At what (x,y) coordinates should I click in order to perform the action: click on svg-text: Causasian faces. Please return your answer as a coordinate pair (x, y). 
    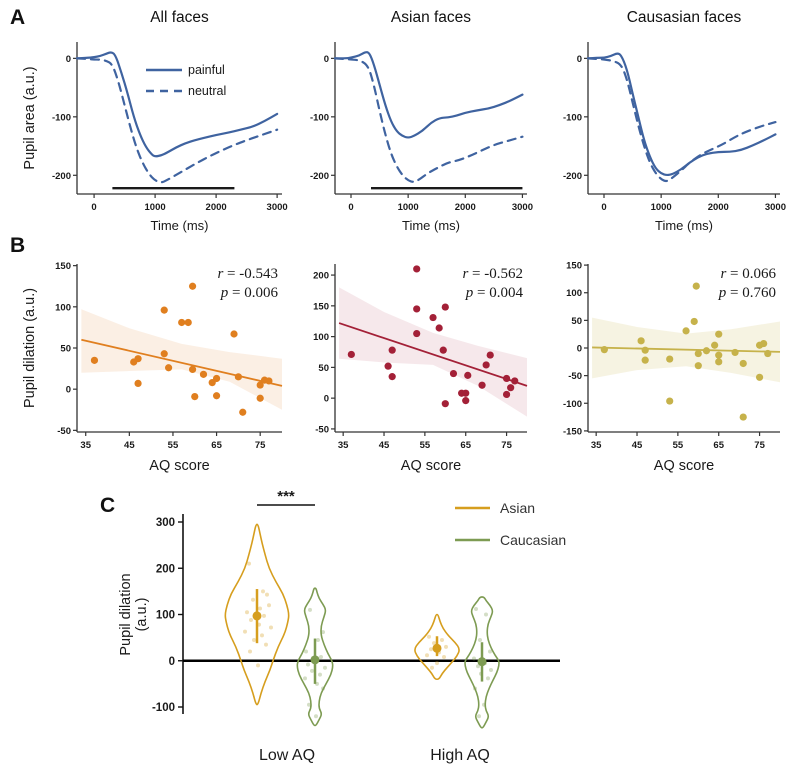
    Looking at the image, I should click on (684, 17).